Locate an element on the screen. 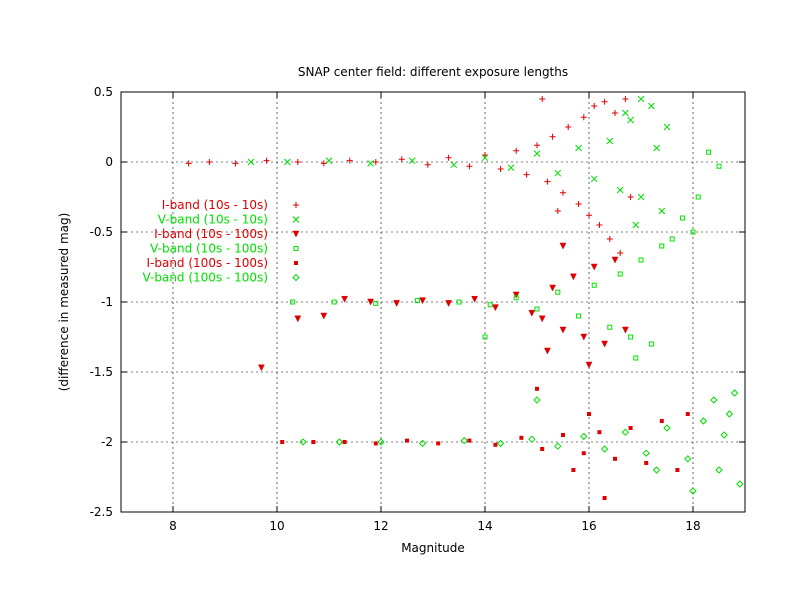 The height and width of the screenshot is (612, 792). y-tick-label: -1.5 is located at coordinates (101, 372).